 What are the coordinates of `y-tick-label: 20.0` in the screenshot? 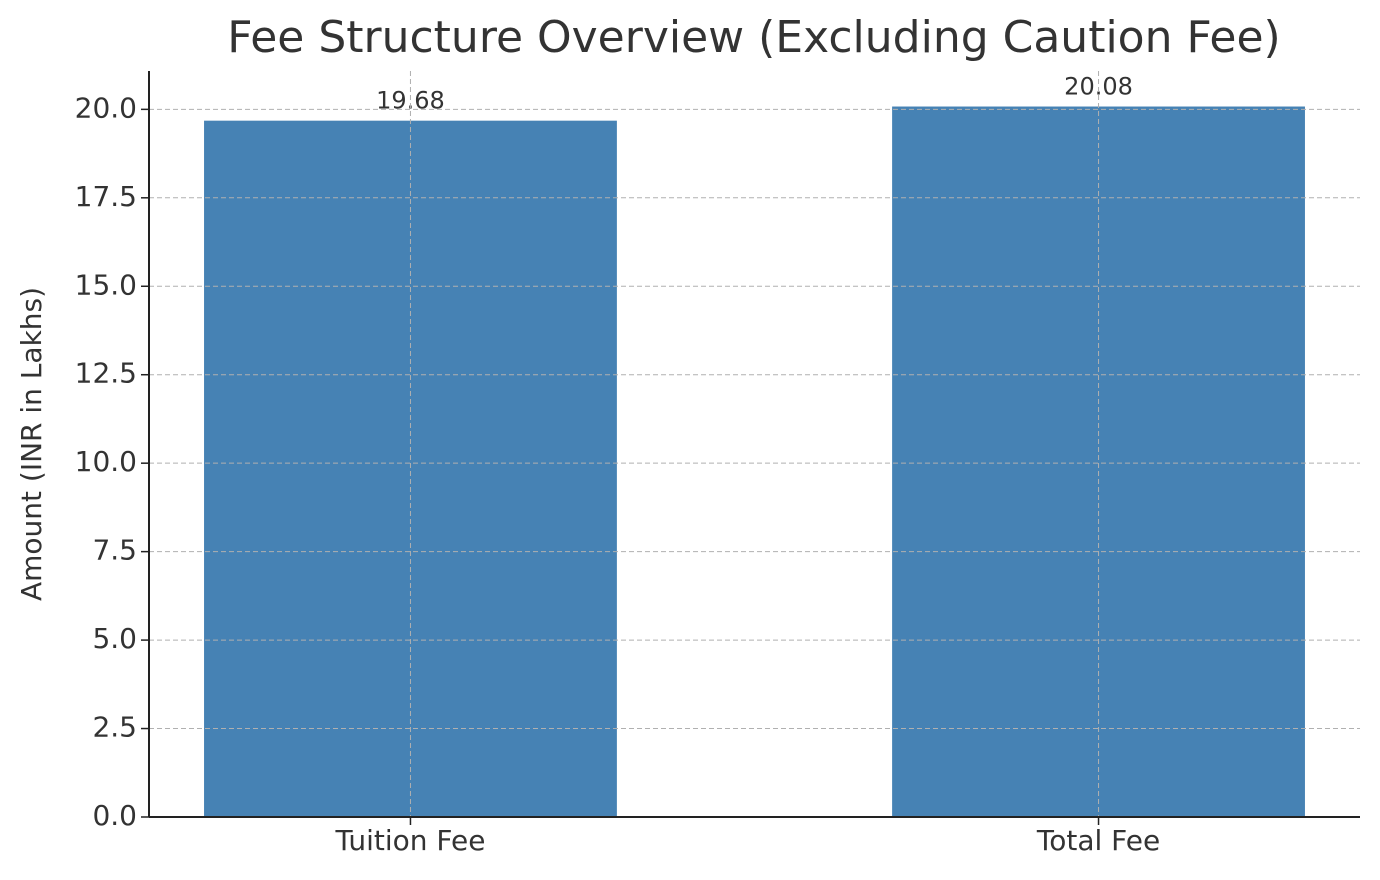 It's located at (106, 107).